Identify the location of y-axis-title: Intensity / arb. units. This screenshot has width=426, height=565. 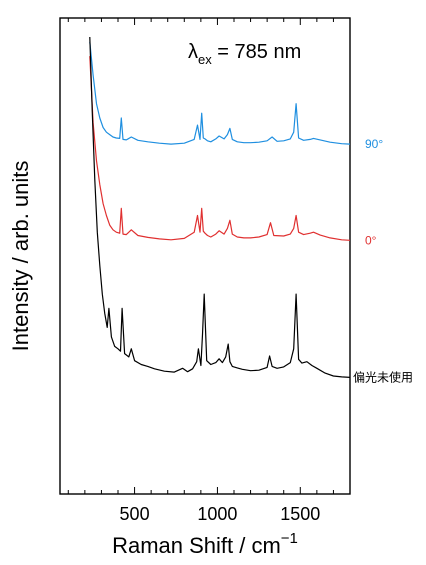
(20, 256).